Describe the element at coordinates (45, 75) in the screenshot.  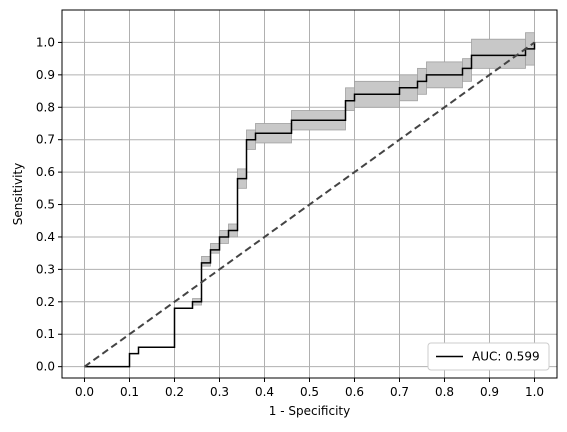
I see `y-tick-label: 0.9` at that location.